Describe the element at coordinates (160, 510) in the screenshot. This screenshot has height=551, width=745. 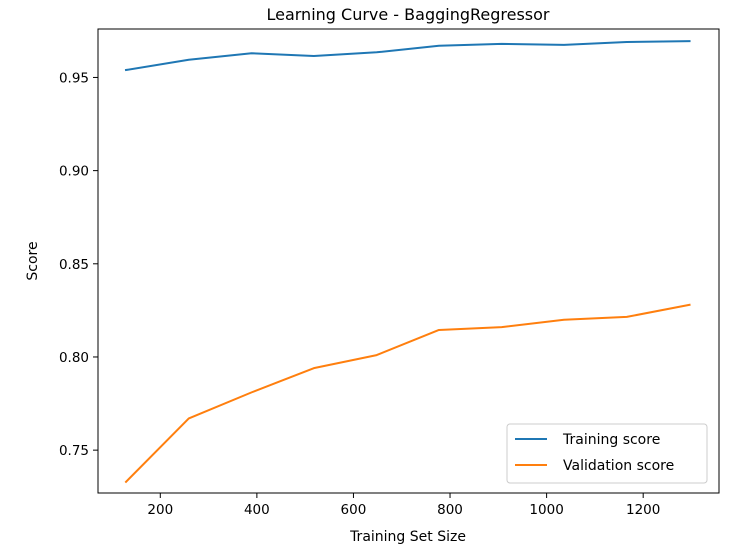
I see `x-tick-label: 200` at that location.